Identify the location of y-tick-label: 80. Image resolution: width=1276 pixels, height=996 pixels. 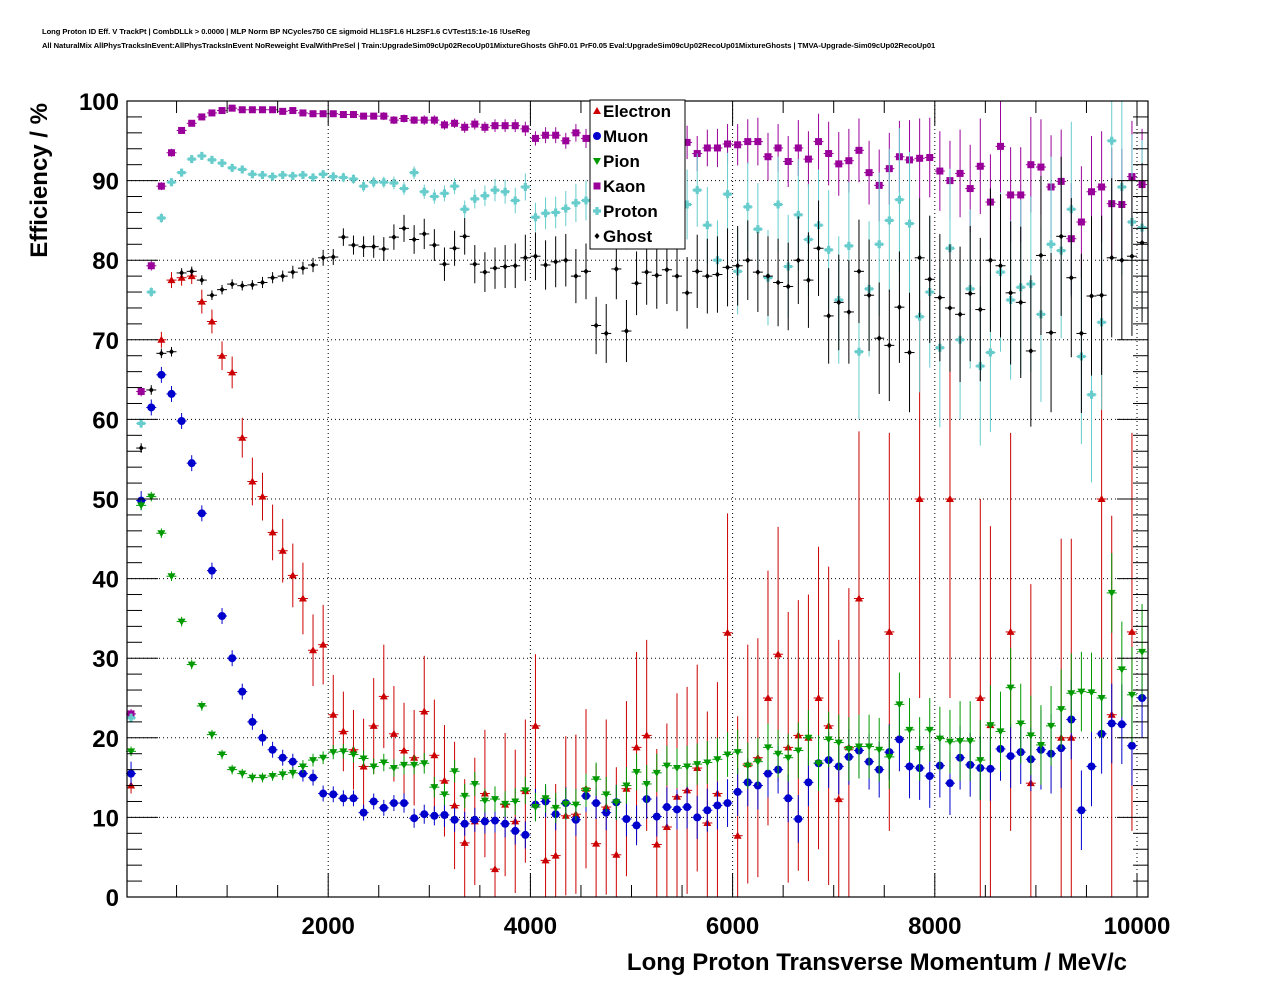
(105, 261).